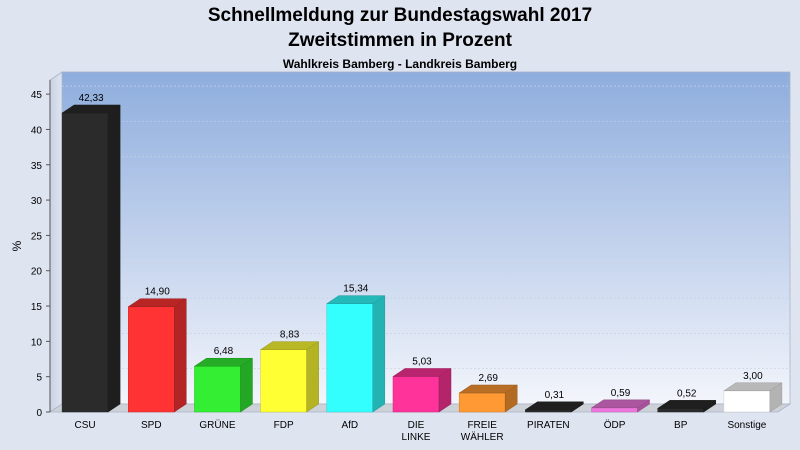 This screenshot has height=450, width=800. I want to click on y-axis-label: %, so click(17, 245).